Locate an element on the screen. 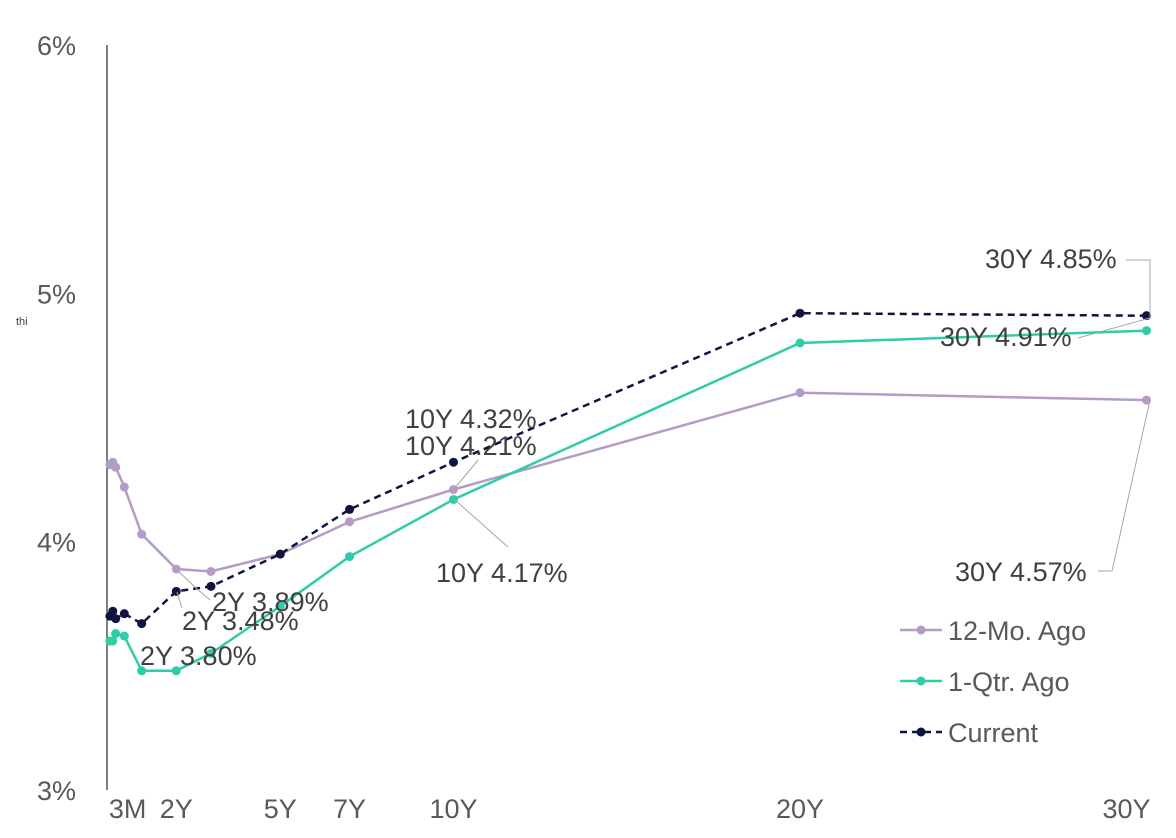 This screenshot has width=1176, height=838. data-label-30y-4-85: 30Y 4.85% is located at coordinates (1051, 259).